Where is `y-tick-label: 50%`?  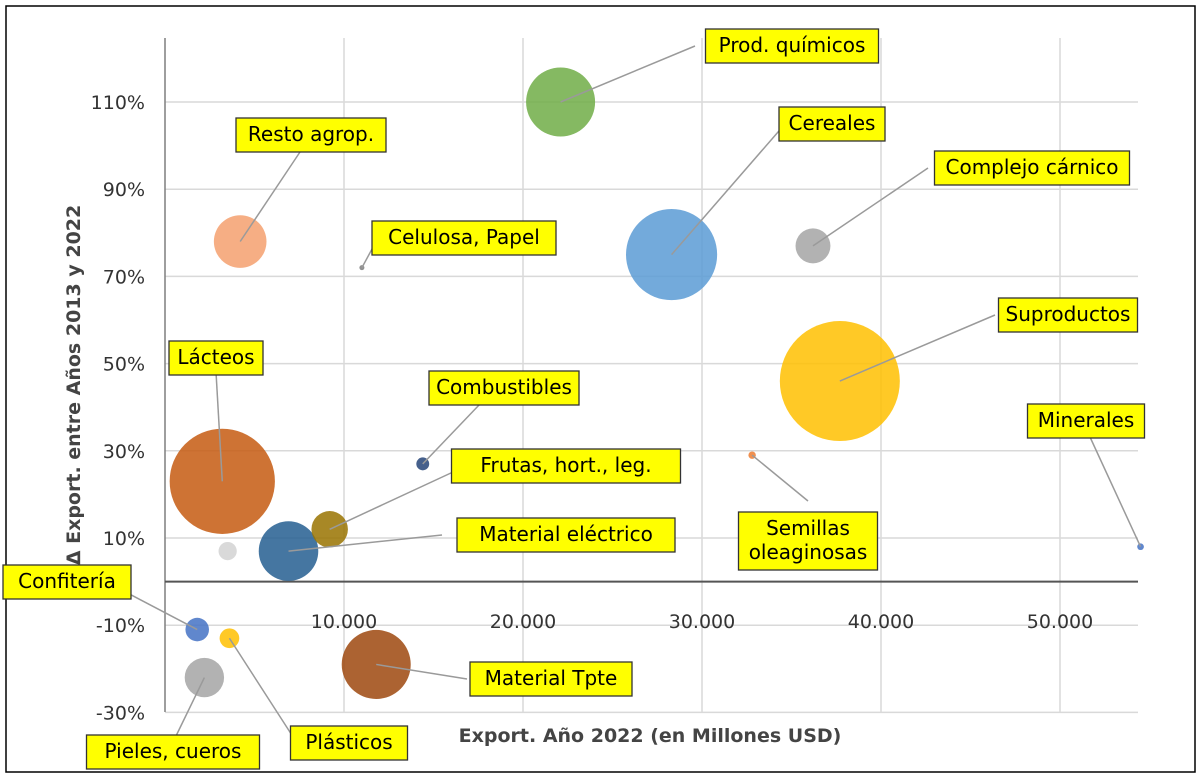 y-tick-label: 50% is located at coordinates (124, 365).